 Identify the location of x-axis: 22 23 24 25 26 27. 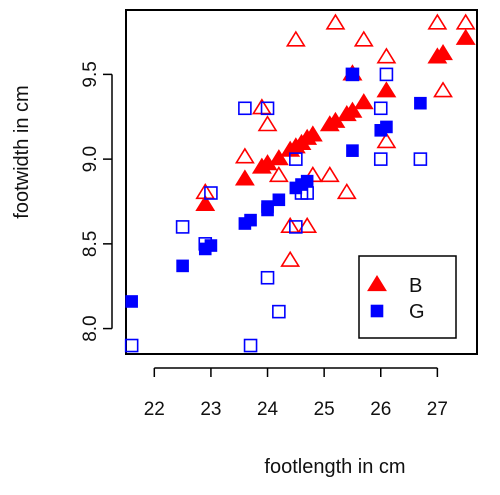
(296, 393).